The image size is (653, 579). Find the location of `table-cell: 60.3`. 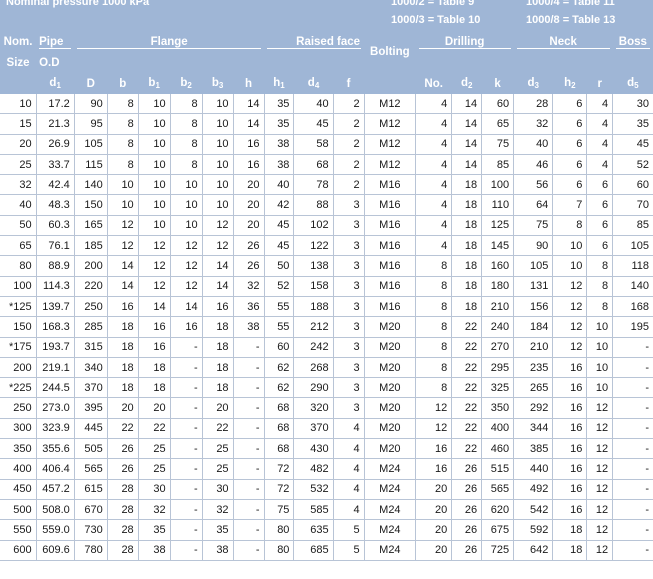

table-cell: 60.3 is located at coordinates (55, 226).